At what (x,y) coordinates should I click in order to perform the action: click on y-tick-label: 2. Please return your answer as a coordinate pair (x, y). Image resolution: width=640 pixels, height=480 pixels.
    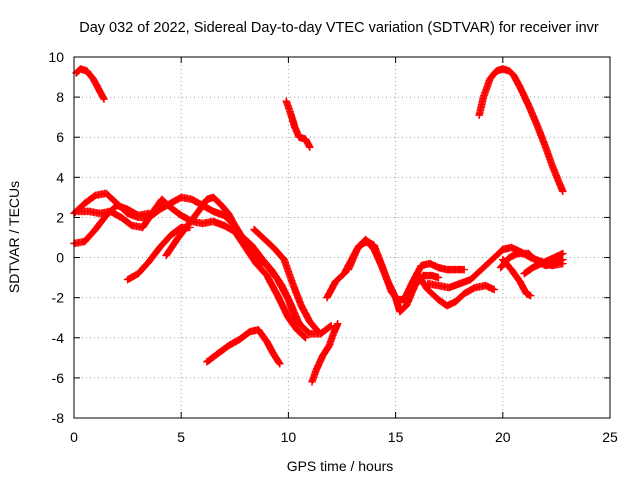
    Looking at the image, I should click on (60, 217).